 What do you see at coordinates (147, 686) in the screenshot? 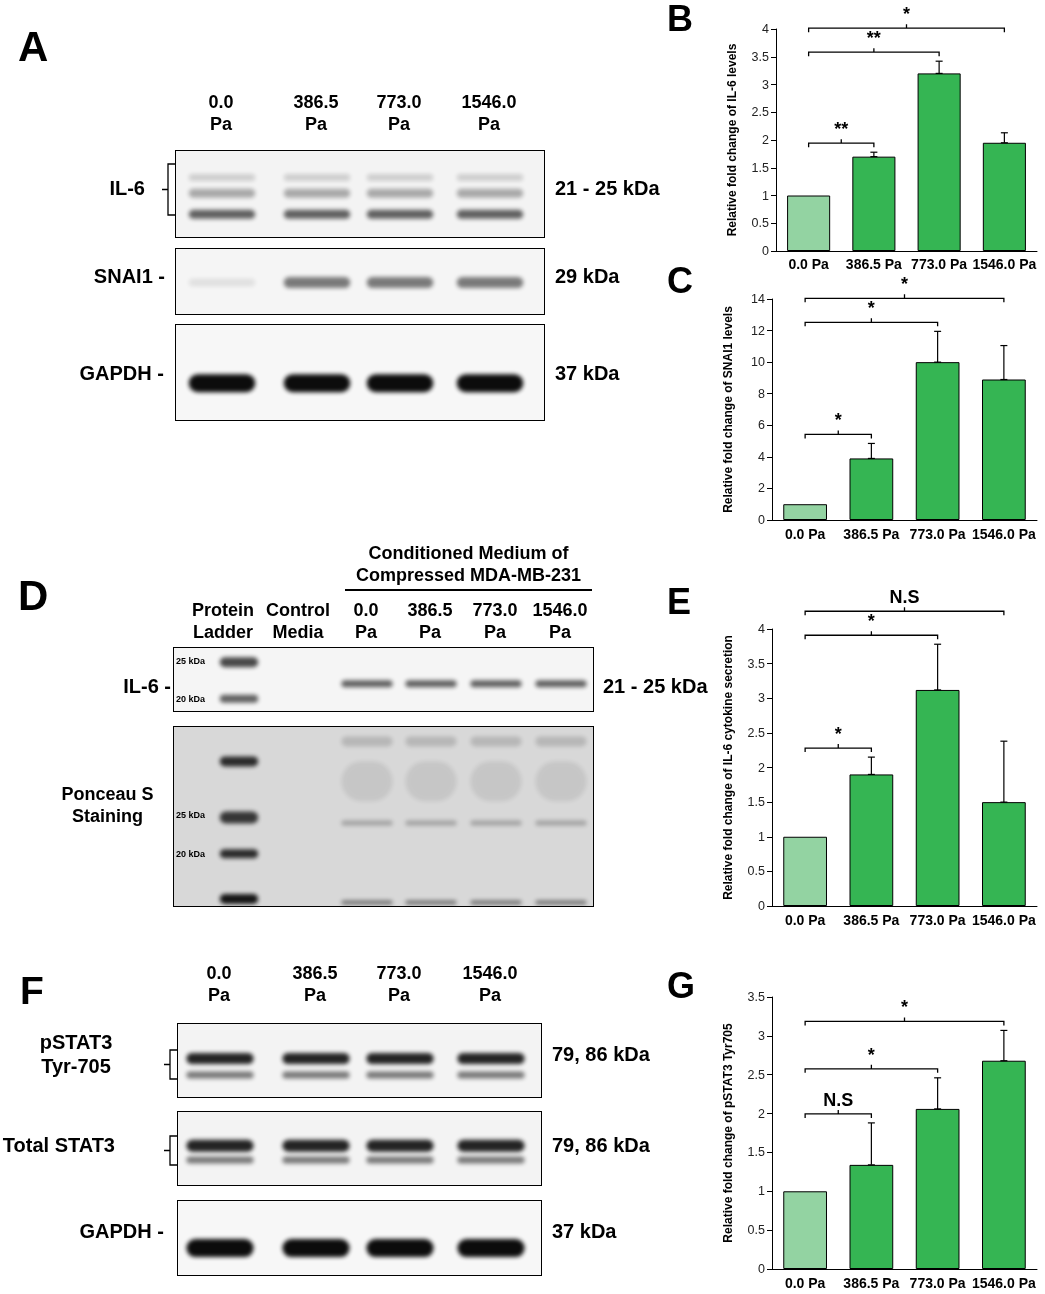
I see `category-label: IL-6 -` at bounding box center [147, 686].